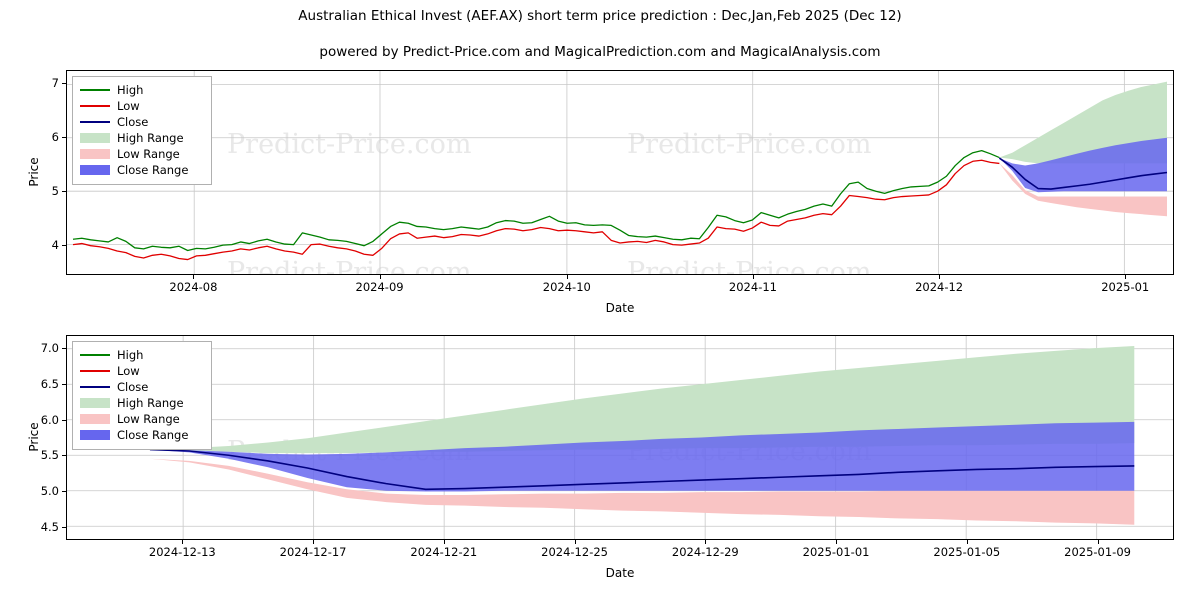 The height and width of the screenshot is (600, 1200). What do you see at coordinates (444, 552) in the screenshot?
I see `x-tick-label: 2024-12-21` at bounding box center [444, 552].